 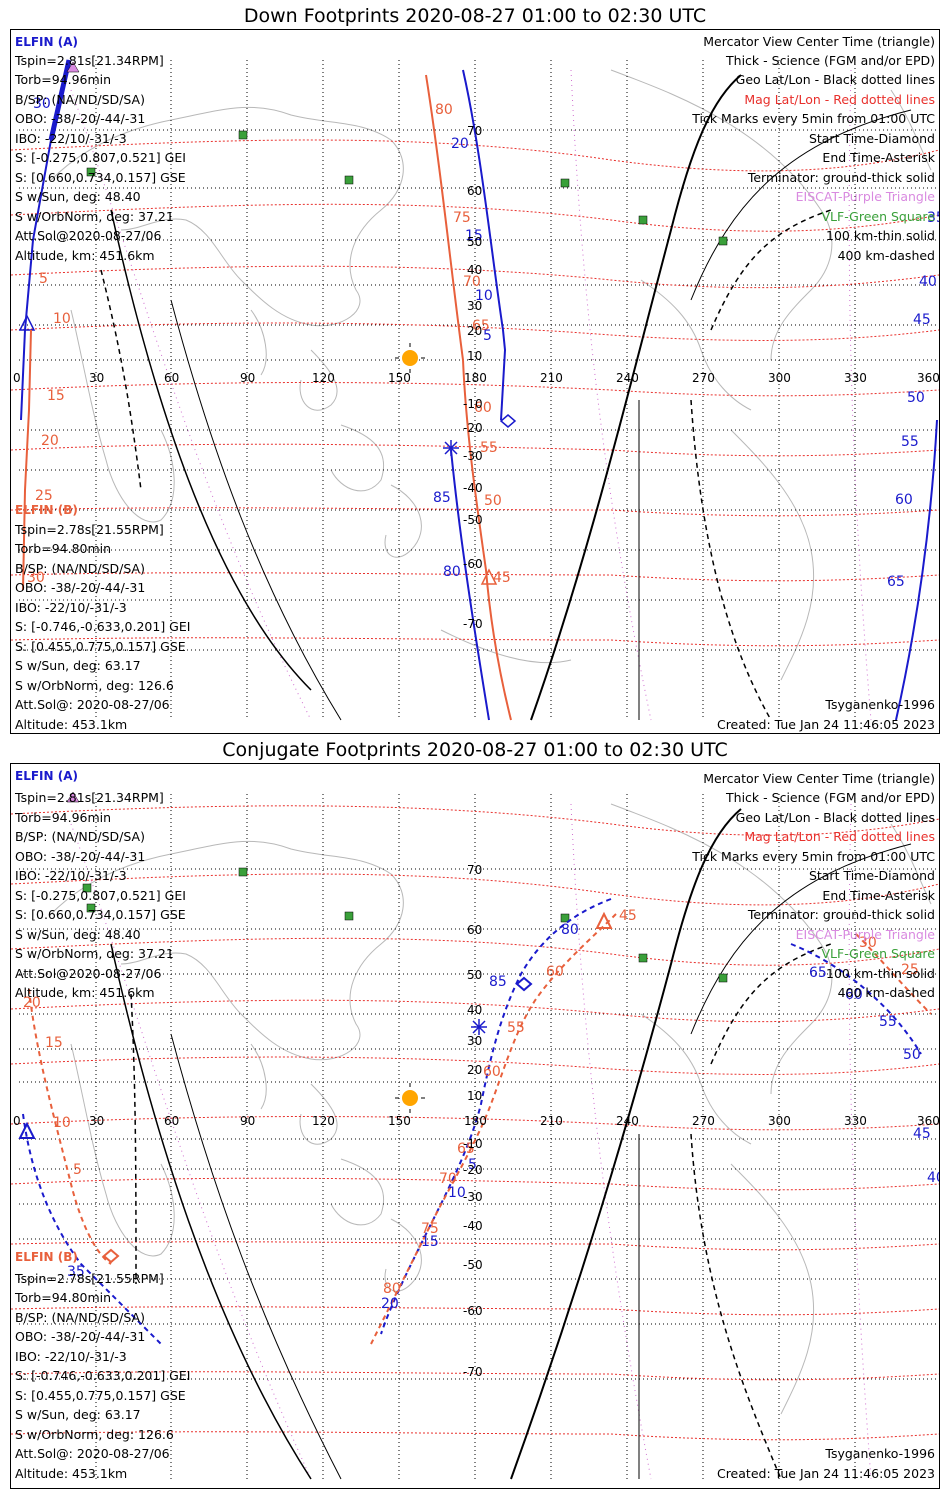 I want to click on info-line: S w/OrbNorm, deg: 126.6, so click(x=94, y=1434).